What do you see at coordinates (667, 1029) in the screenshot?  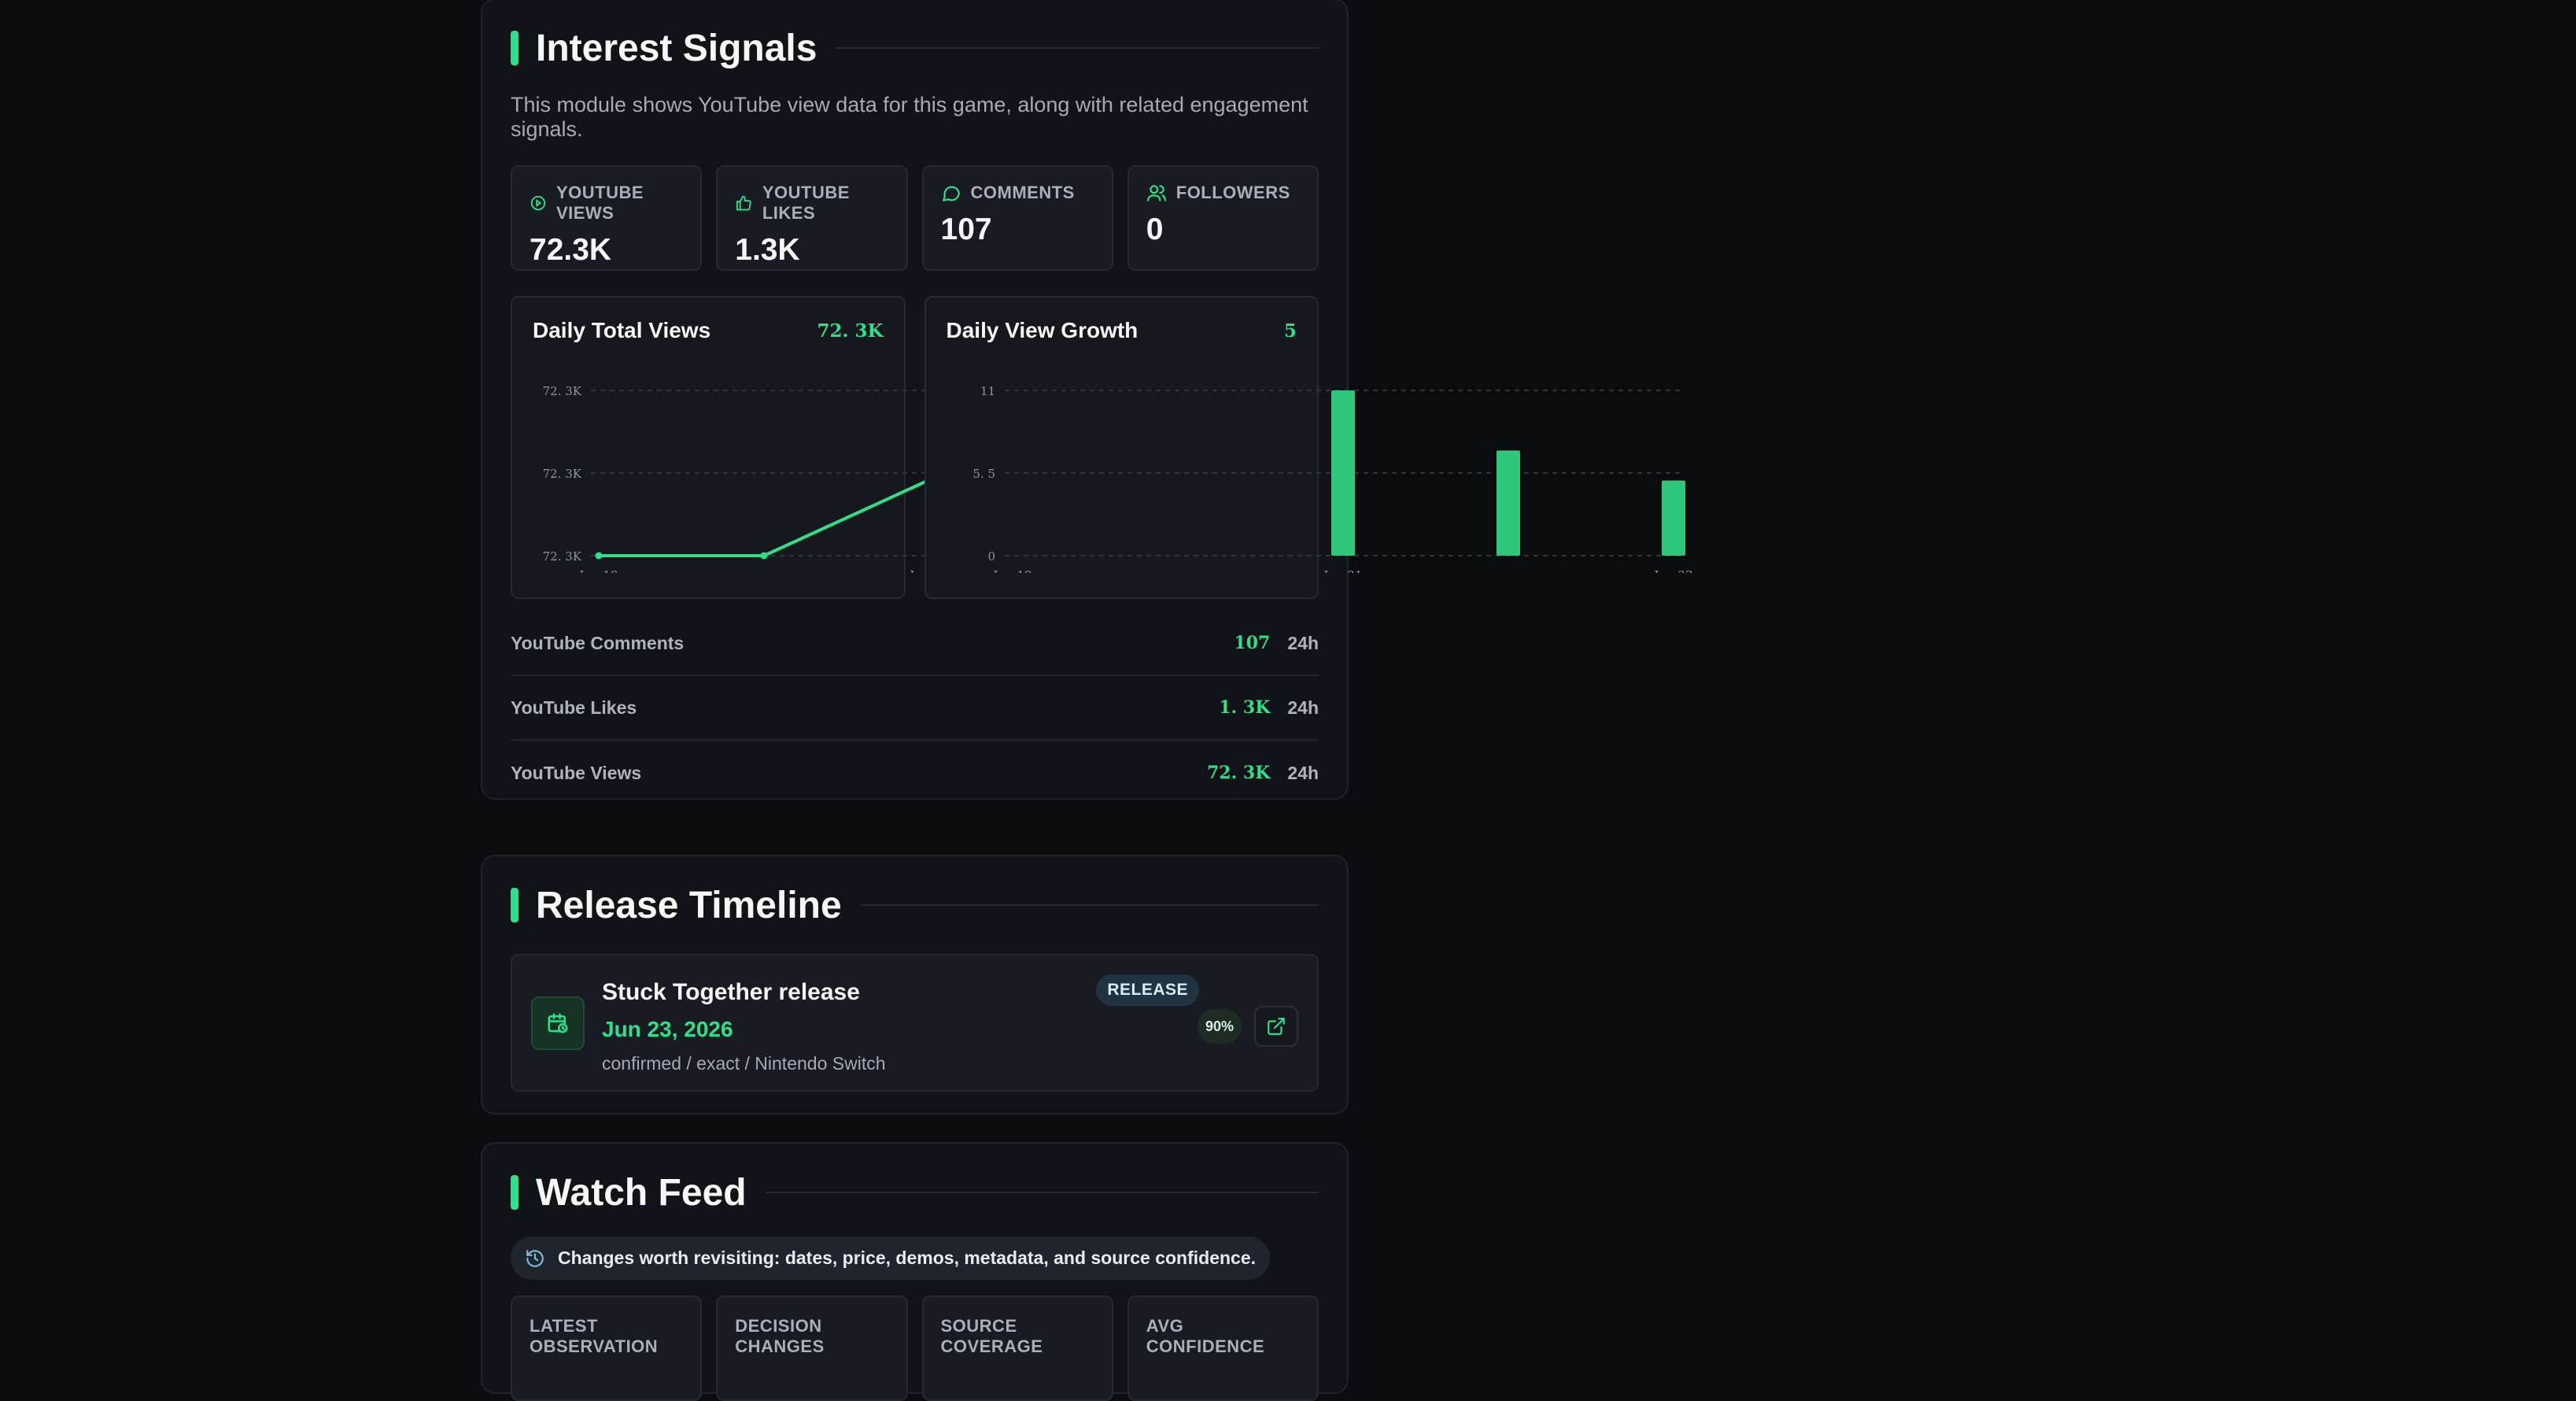 I see `release-date: Jun 23, 2026` at bounding box center [667, 1029].